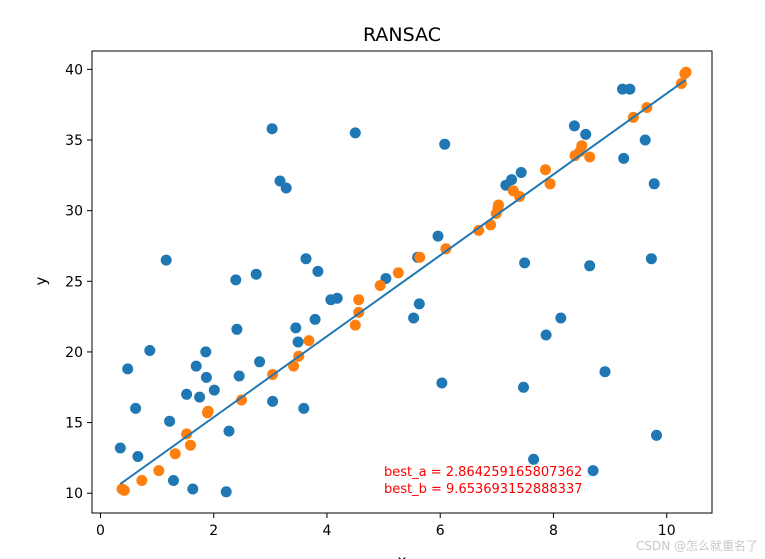 This screenshot has width=765, height=559. Describe the element at coordinates (41, 280) in the screenshot. I see `y-axis-label: y` at that location.